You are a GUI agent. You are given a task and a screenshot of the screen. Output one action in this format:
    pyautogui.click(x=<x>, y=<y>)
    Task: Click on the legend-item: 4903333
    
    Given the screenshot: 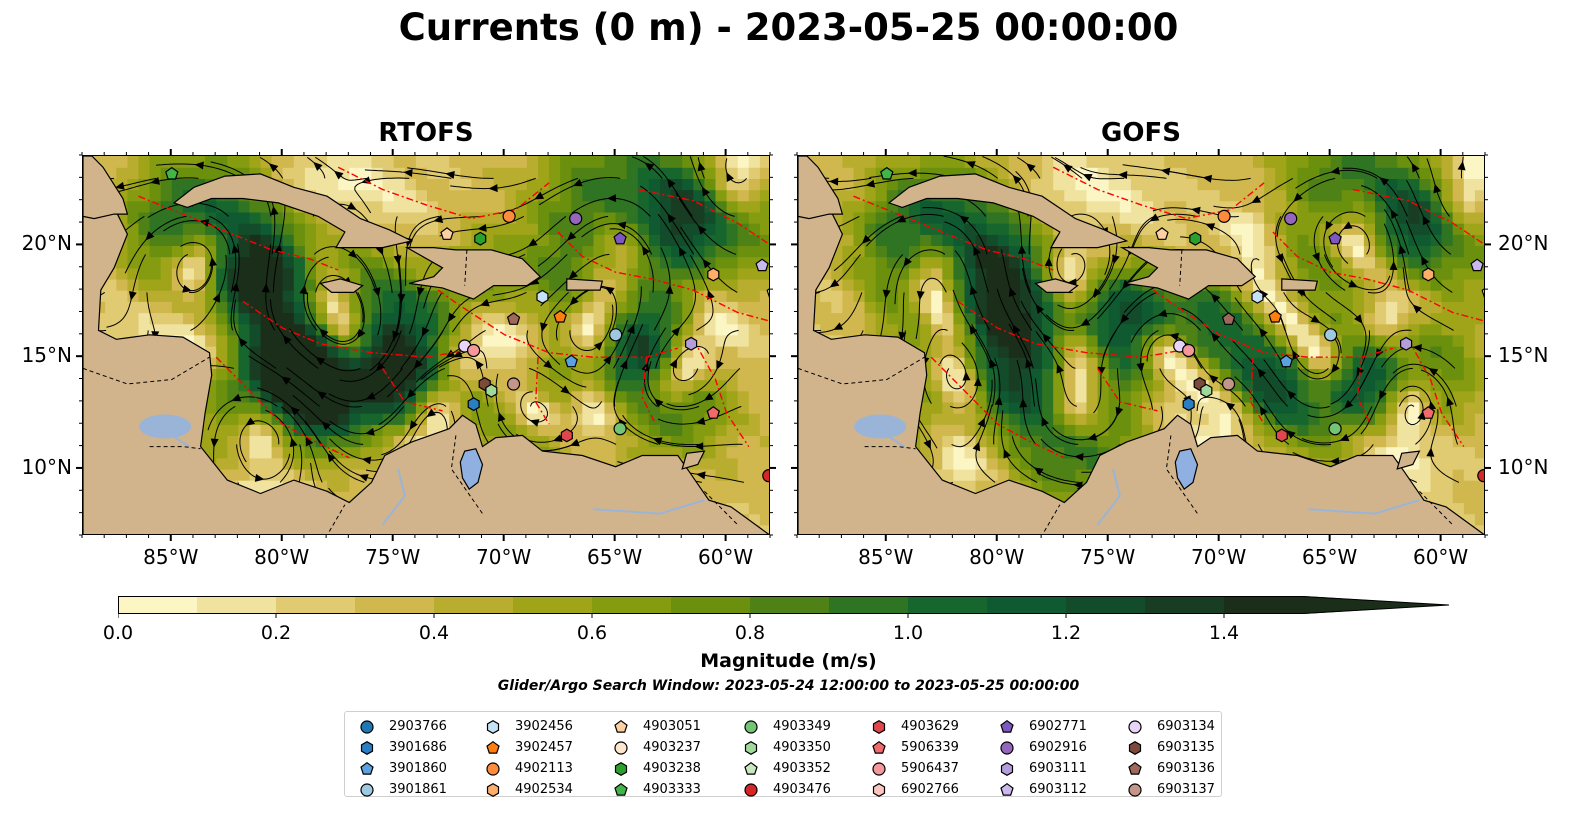 What is the action you would take?
    pyautogui.click(x=657, y=789)
    